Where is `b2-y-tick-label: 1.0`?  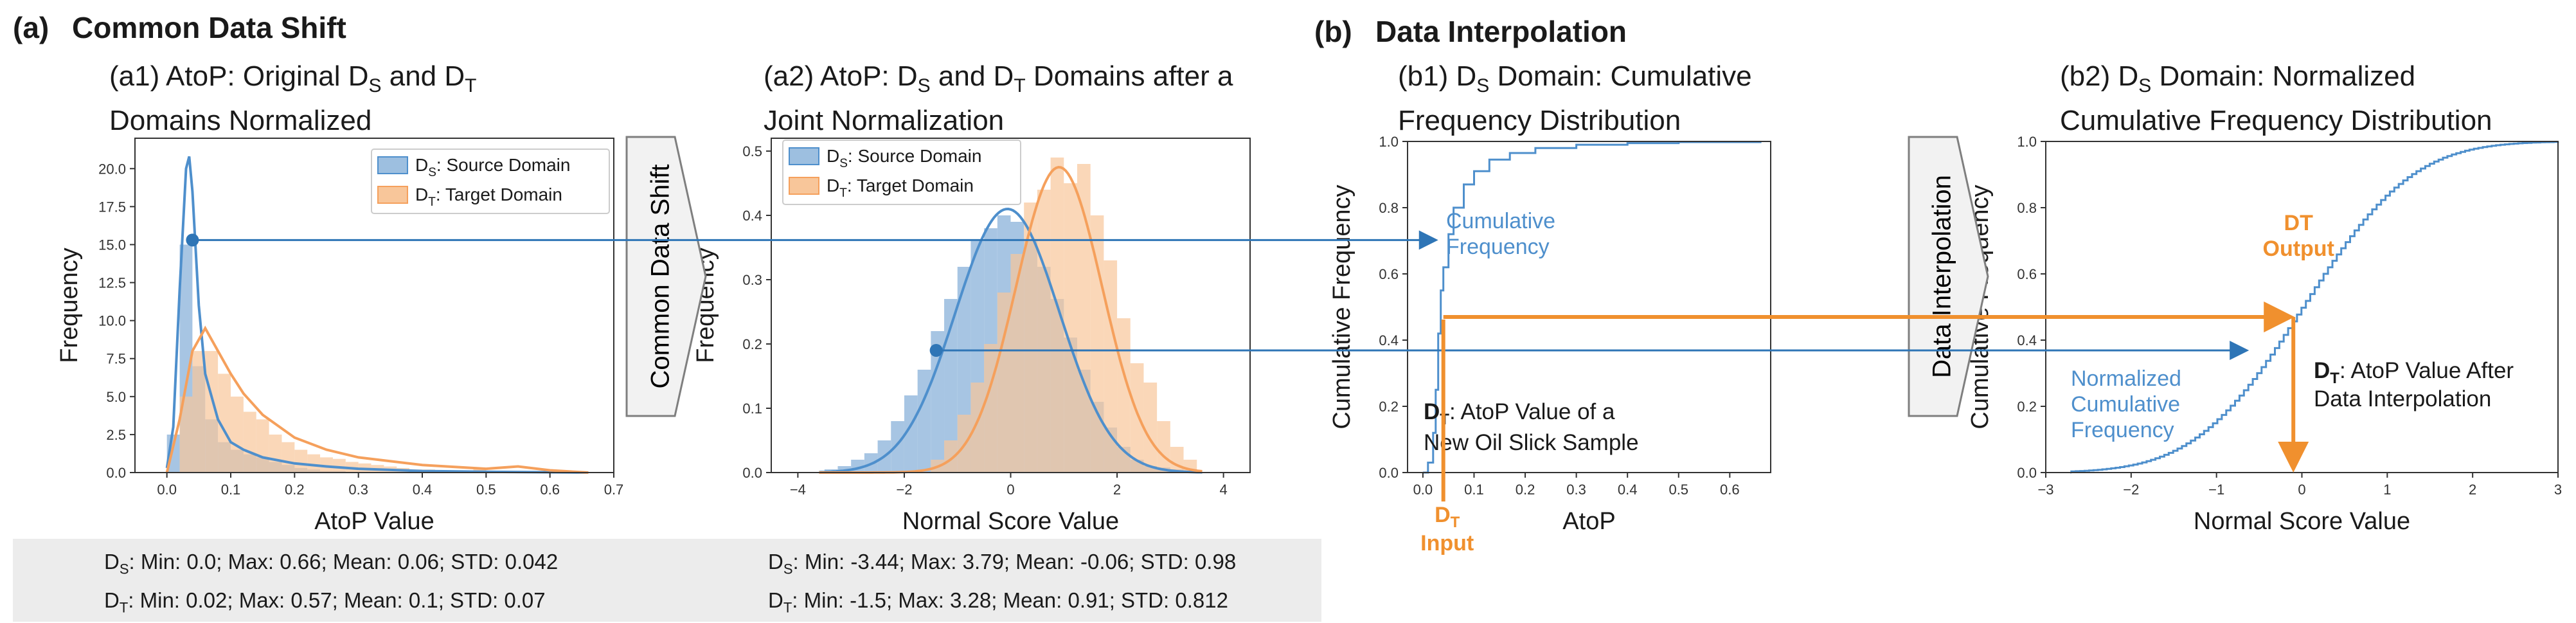 b2-y-tick-label: 1.0 is located at coordinates (2027, 142).